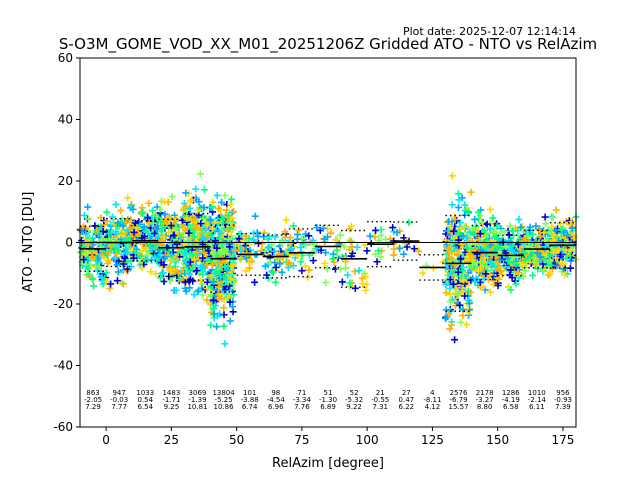 The height and width of the screenshot is (480, 640). Describe the element at coordinates (563, 407) in the screenshot. I see `bin-std-label: 7.39` at that location.